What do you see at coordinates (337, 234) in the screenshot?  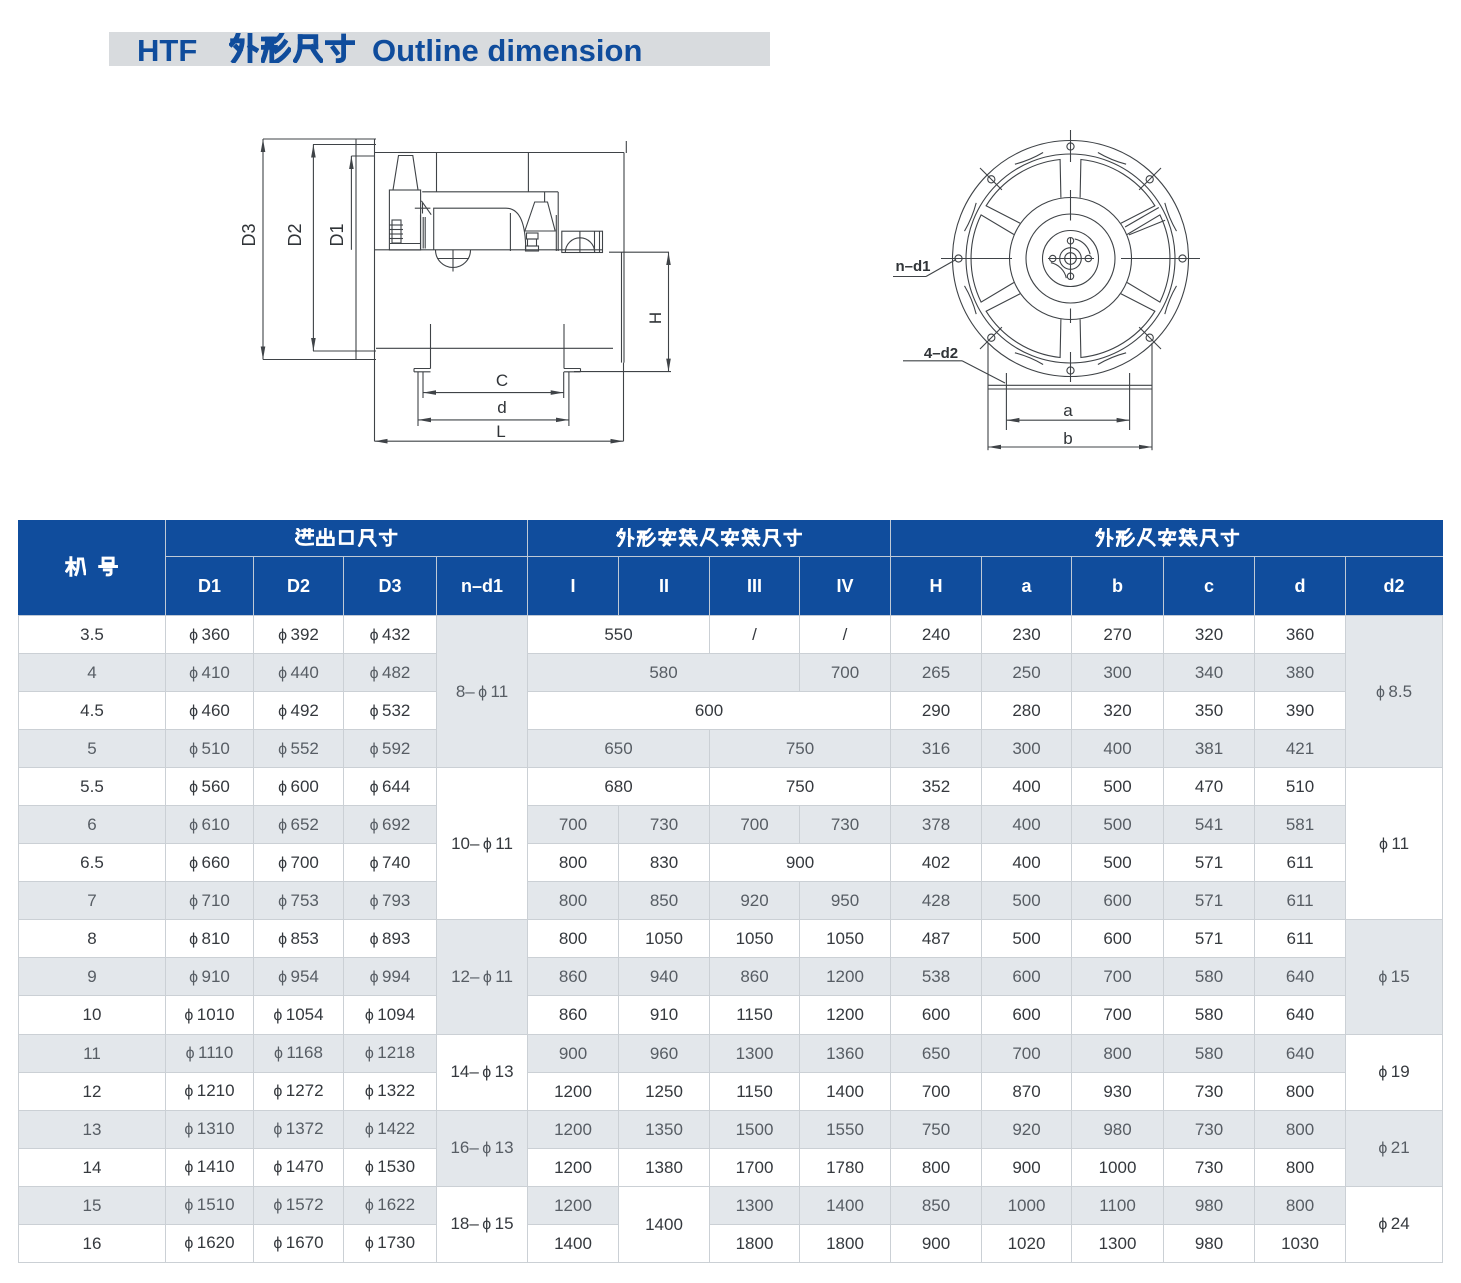 I see `svg-text: D1` at bounding box center [337, 234].